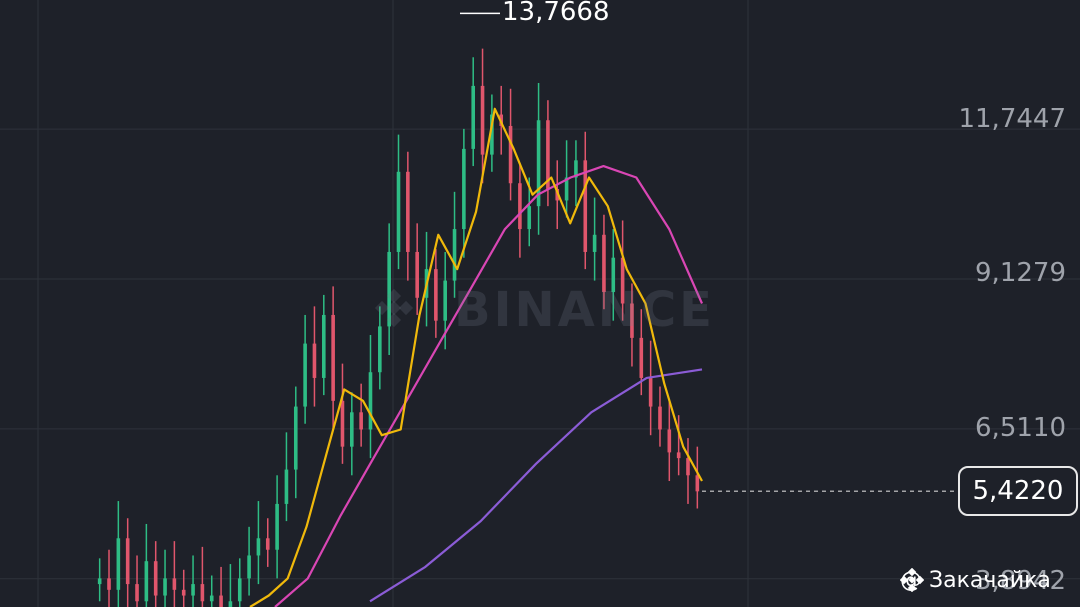 The height and width of the screenshot is (607, 1080). I want to click on price-tick-label: 9,1279, so click(1020, 273).